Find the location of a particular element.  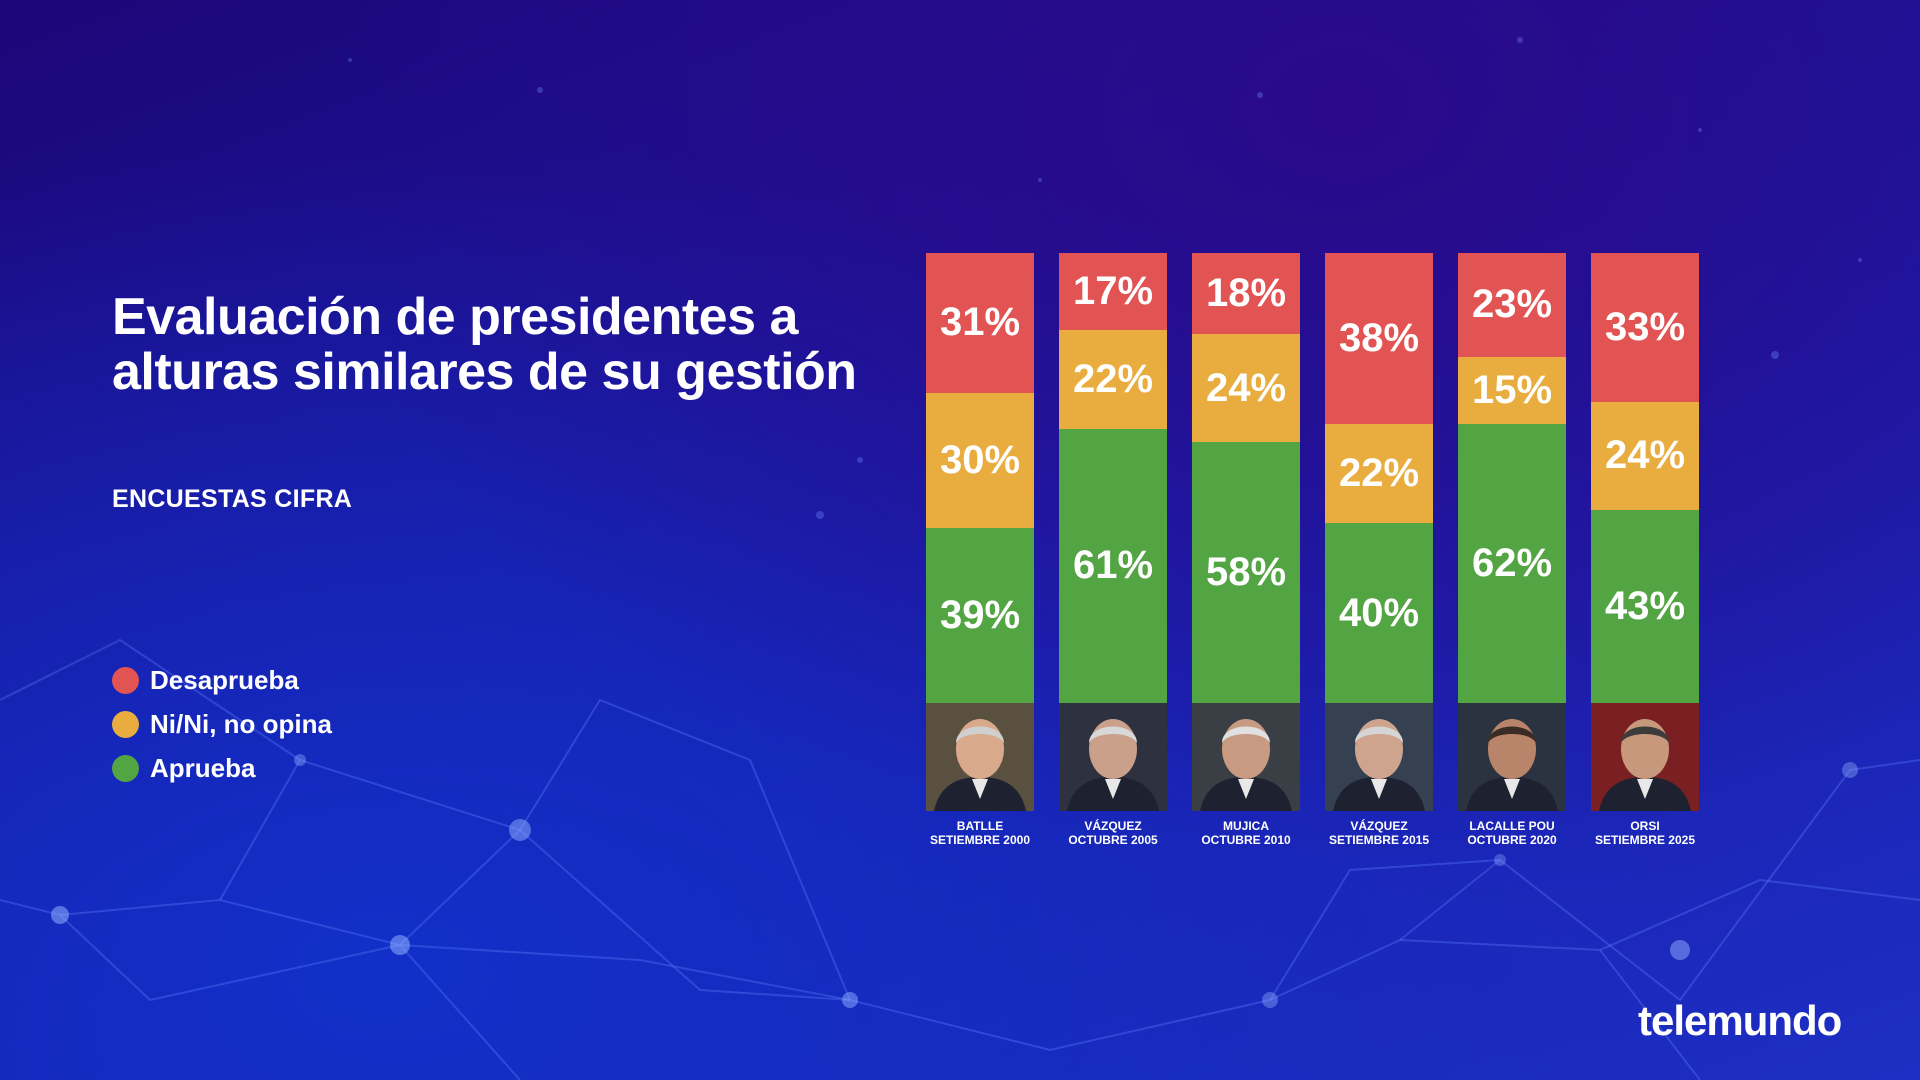

legend-label-aprueba: Aprueba is located at coordinates (203, 767).